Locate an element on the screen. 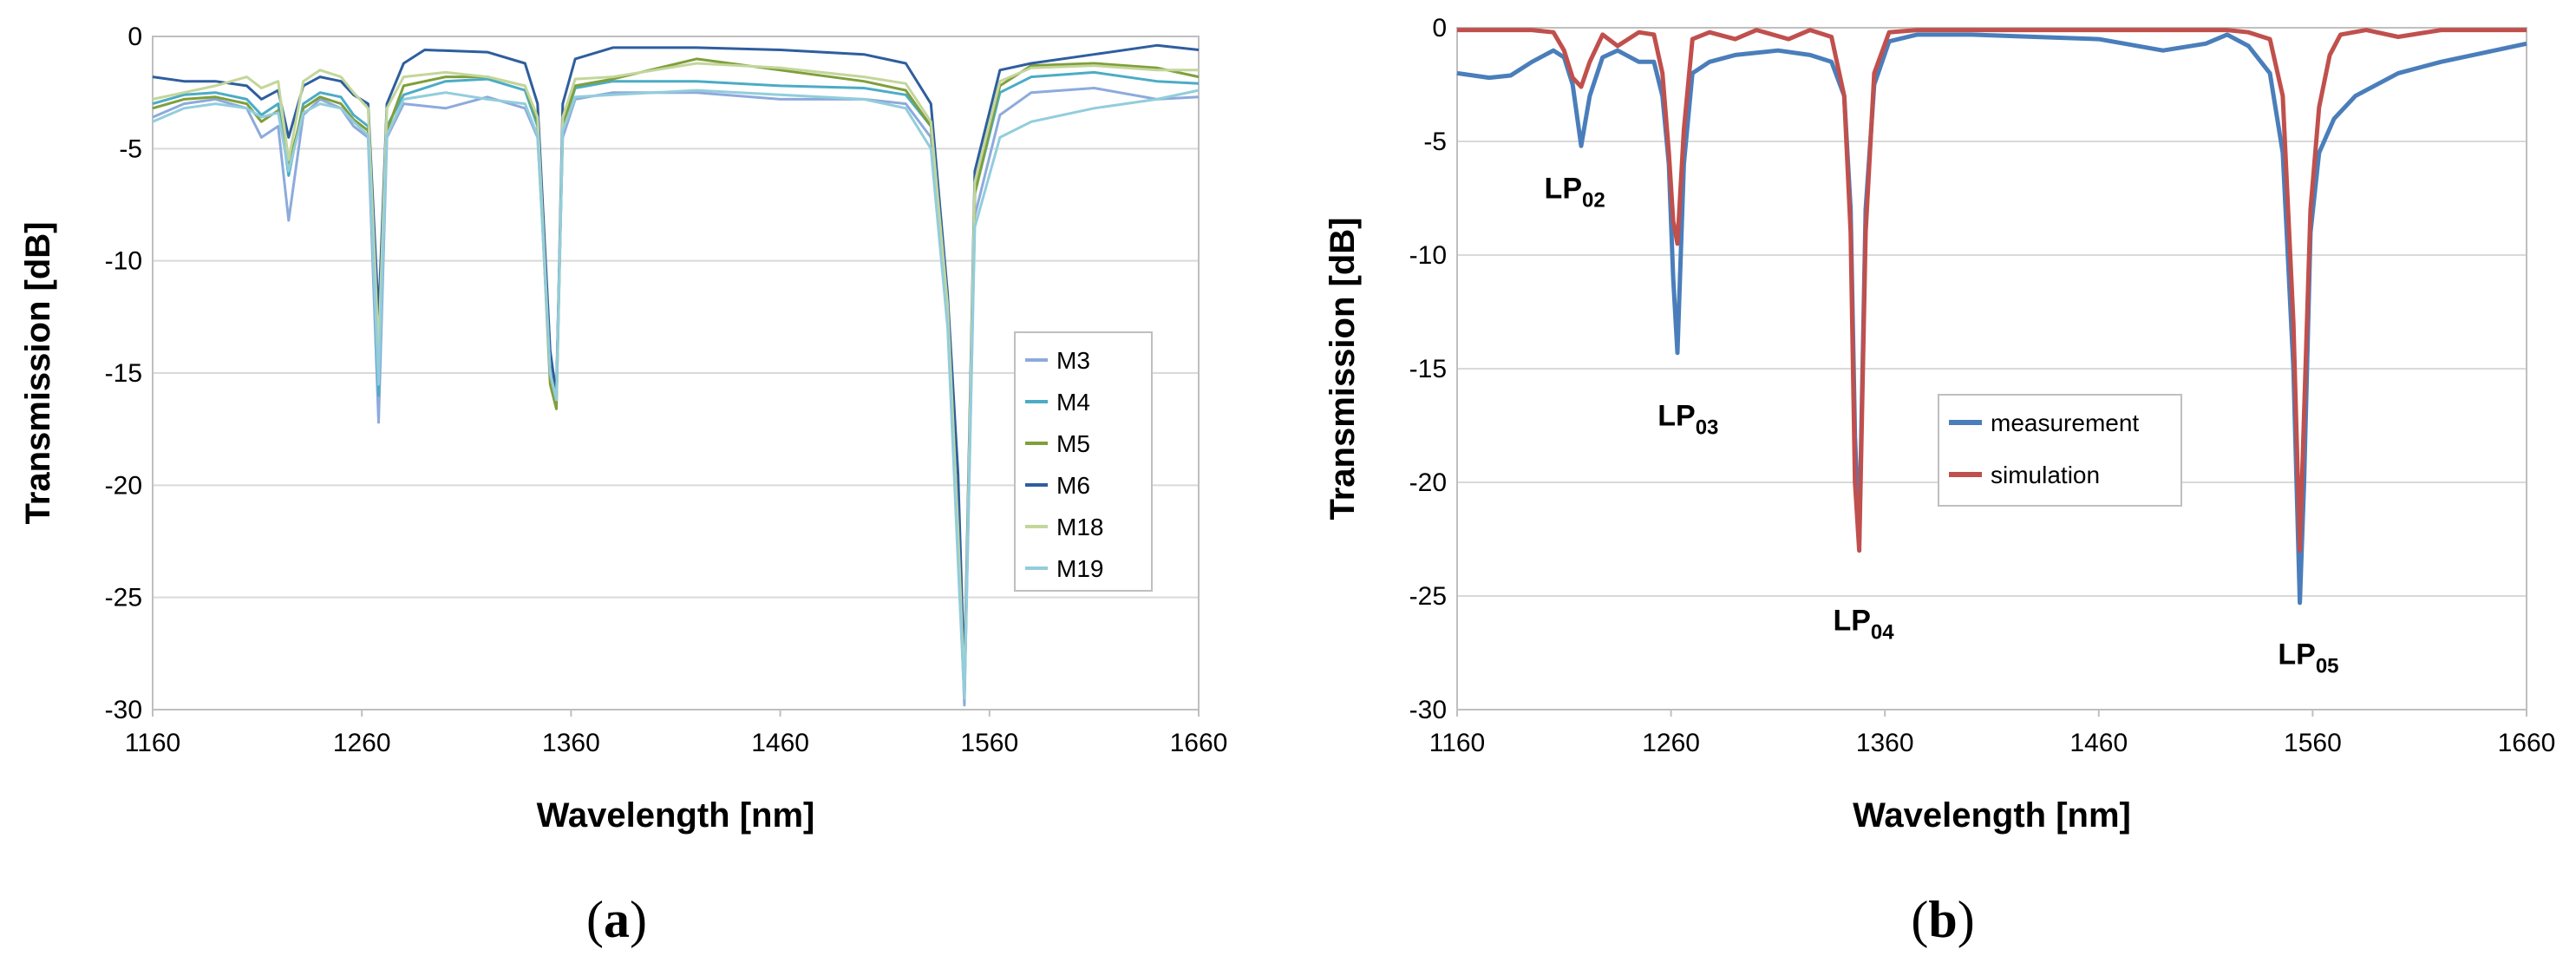 This screenshot has height=956, width=2576. legend-entry: M5 is located at coordinates (1073, 443).